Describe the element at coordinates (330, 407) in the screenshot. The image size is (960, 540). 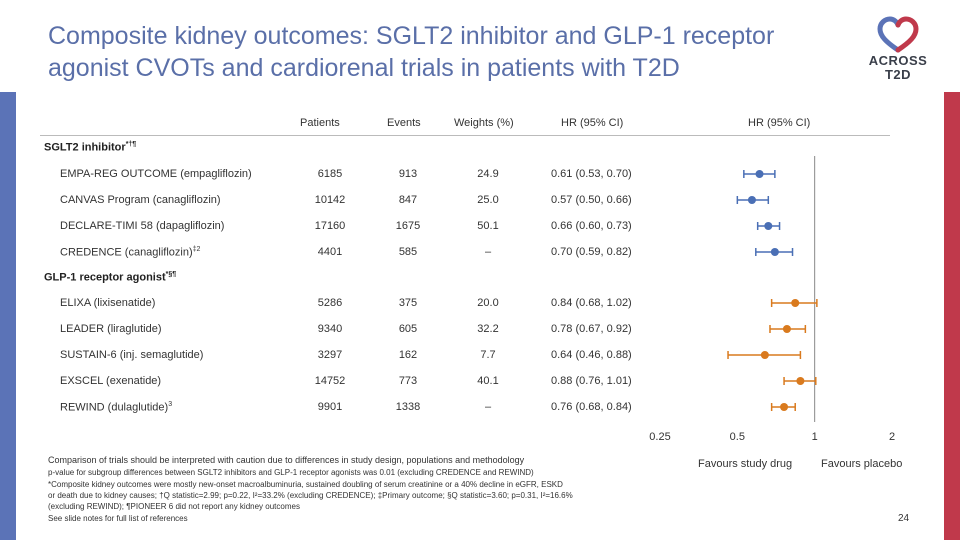
I see `patients-cell: 9901` at that location.